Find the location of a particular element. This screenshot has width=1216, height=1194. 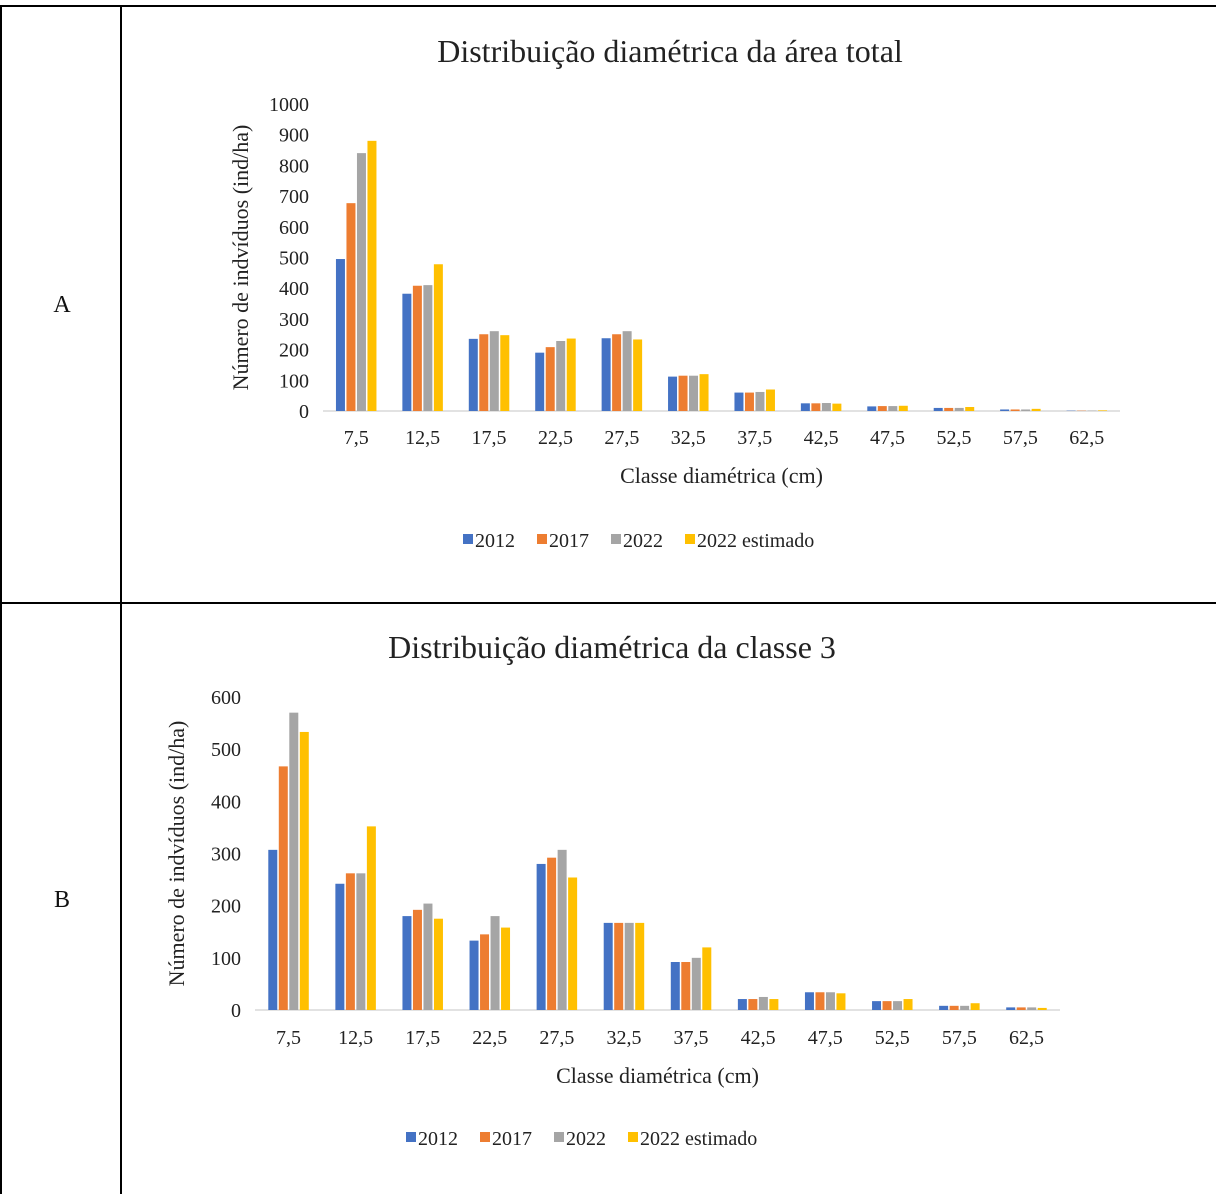

x-tick-label: 37,5 is located at coordinates (754, 438).